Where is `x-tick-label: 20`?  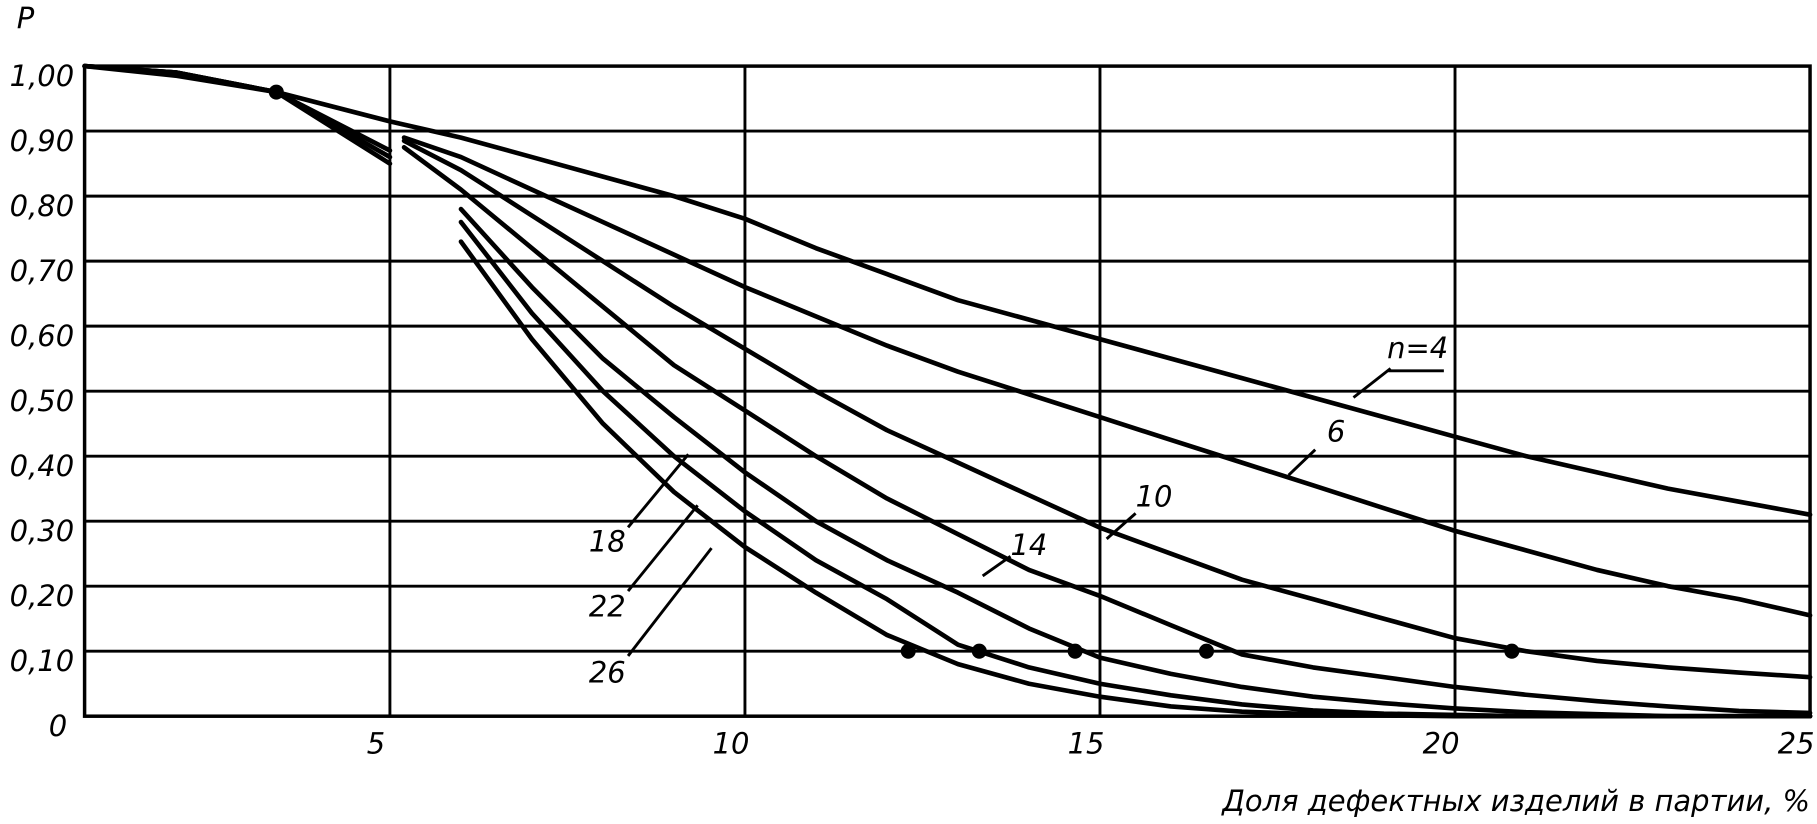
x-tick-label: 20 is located at coordinates (1441, 743).